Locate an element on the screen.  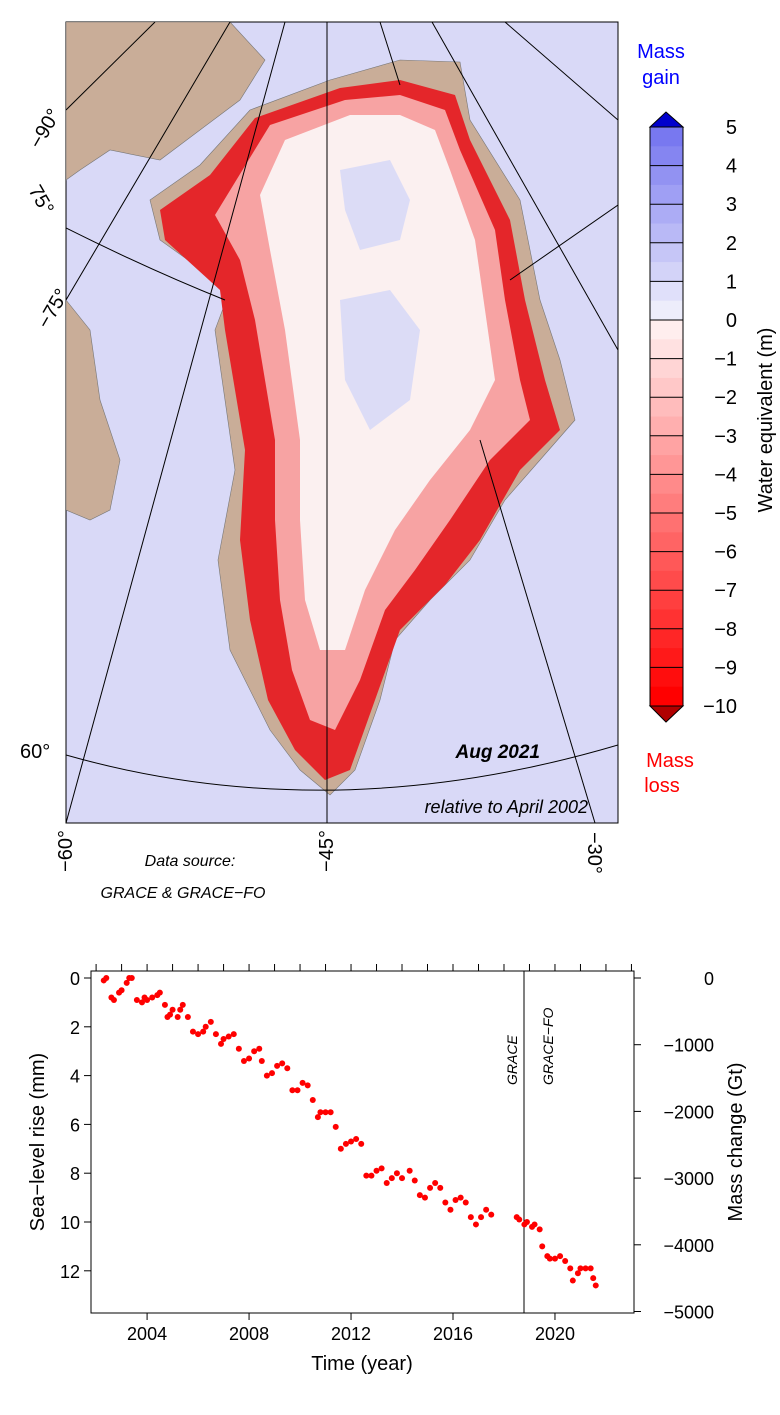
mission-label-grace-fo: GRACE−FO is located at coordinates (548, 1046).